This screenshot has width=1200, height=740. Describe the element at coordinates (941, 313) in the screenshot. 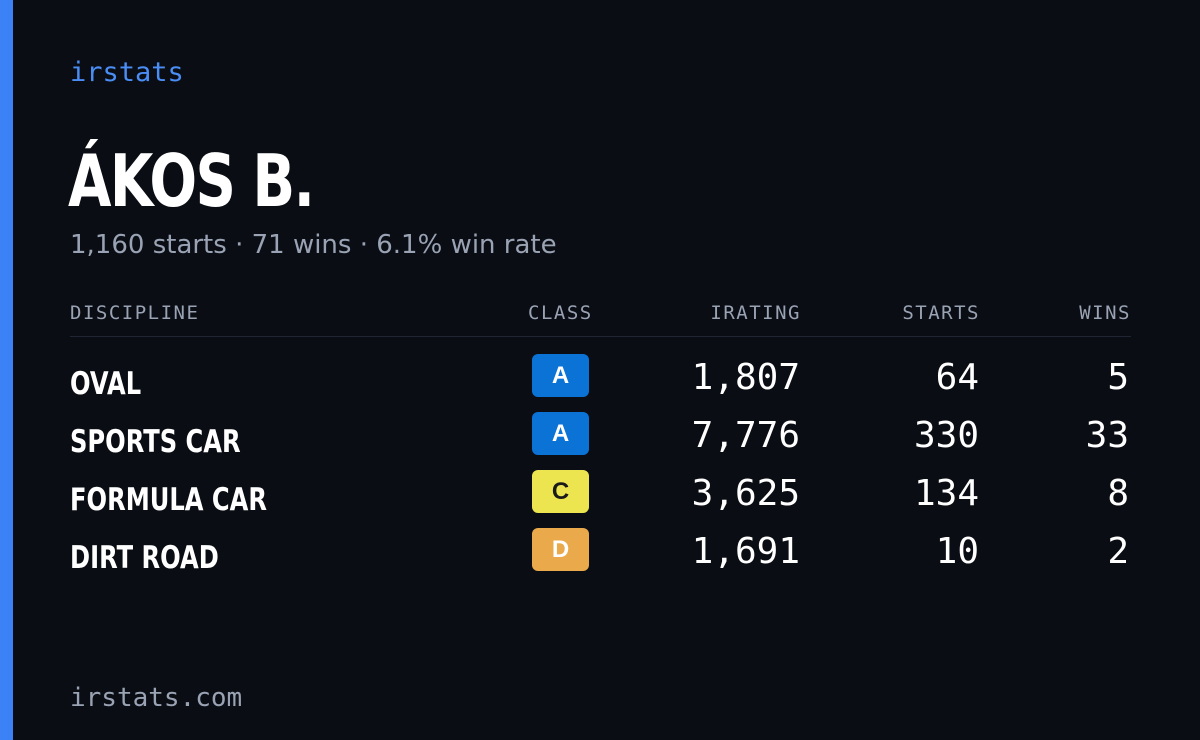

I see `column-header-starts: STARTS` at that location.